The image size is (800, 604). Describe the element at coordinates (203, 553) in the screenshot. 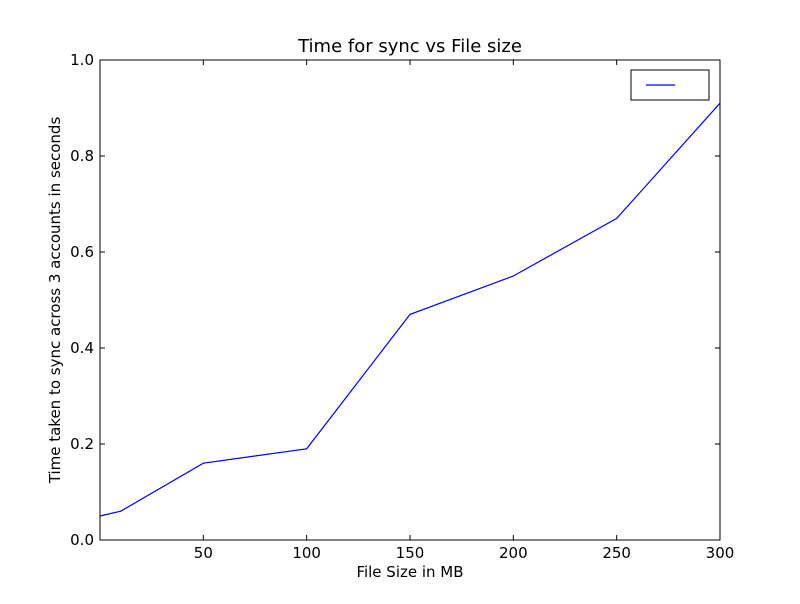

I see `x-tick-label: 50` at that location.